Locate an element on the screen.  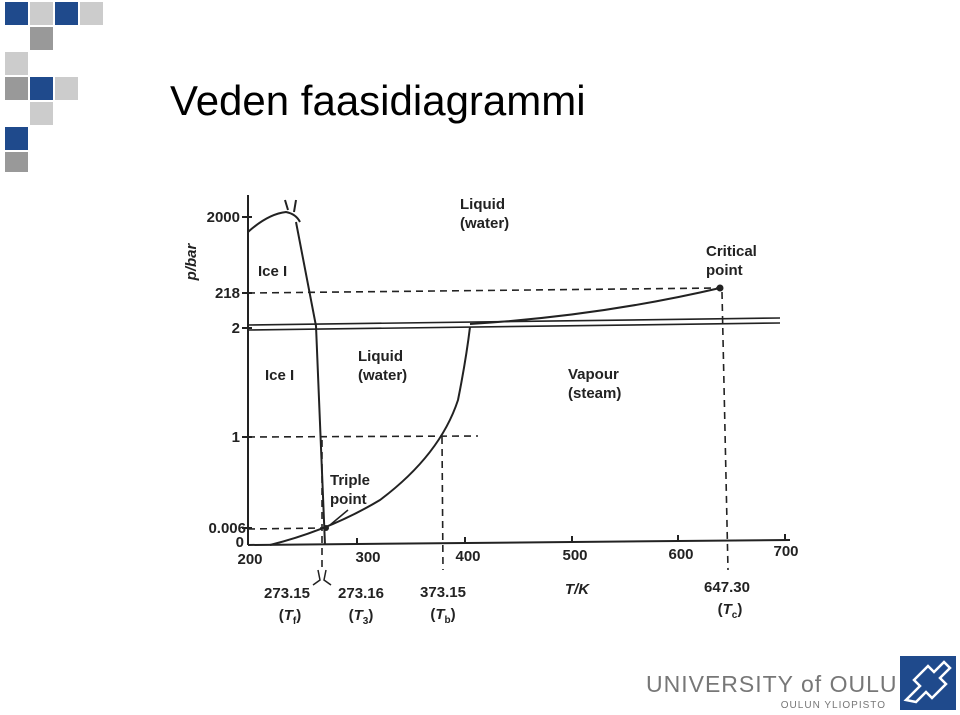
y-tick-label: 2 is located at coordinates (236, 328).